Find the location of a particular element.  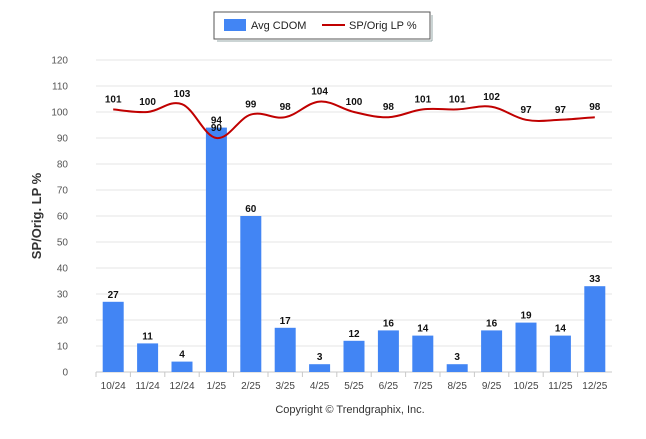

bar-value-label: 60 is located at coordinates (251, 209).